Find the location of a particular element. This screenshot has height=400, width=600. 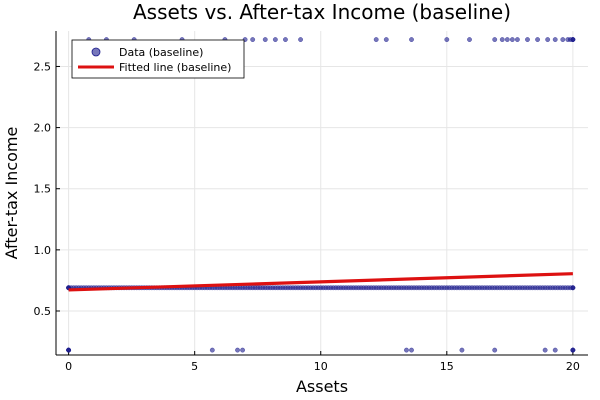

x-tick-label: 15 is located at coordinates (447, 366).